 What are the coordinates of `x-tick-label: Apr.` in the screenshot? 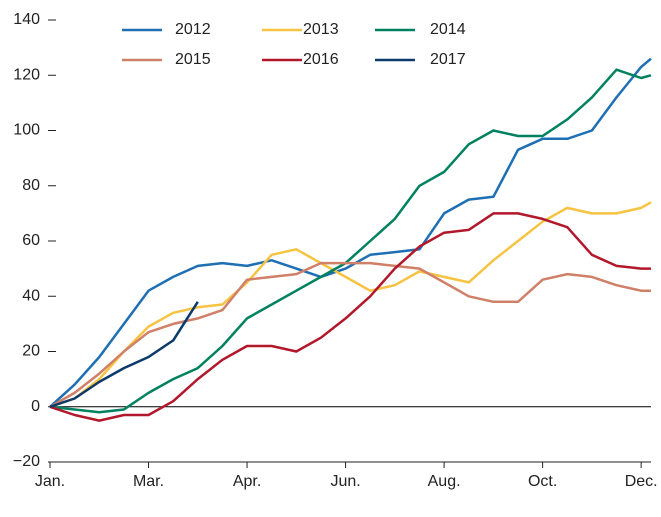 It's located at (247, 481).